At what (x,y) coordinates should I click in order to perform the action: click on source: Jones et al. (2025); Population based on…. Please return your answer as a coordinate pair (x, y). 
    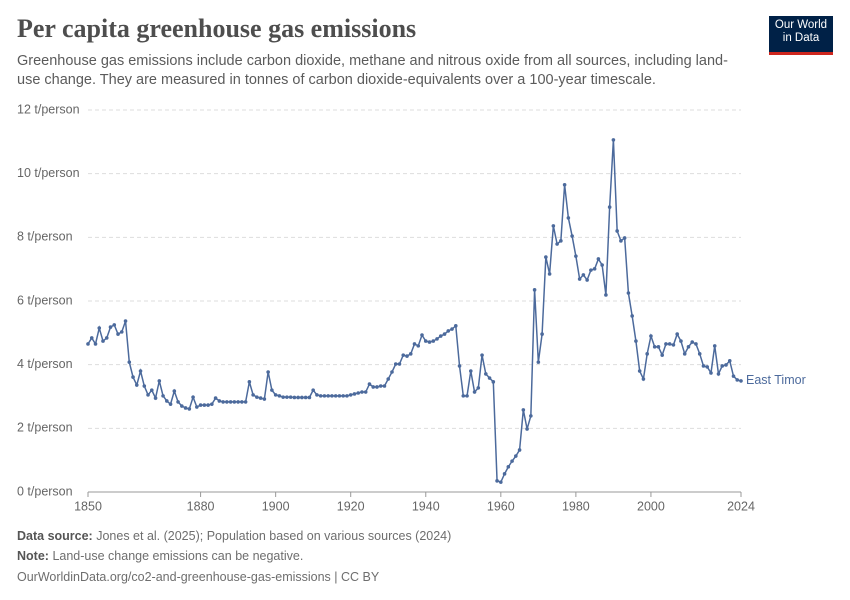
    Looking at the image, I should click on (274, 536).